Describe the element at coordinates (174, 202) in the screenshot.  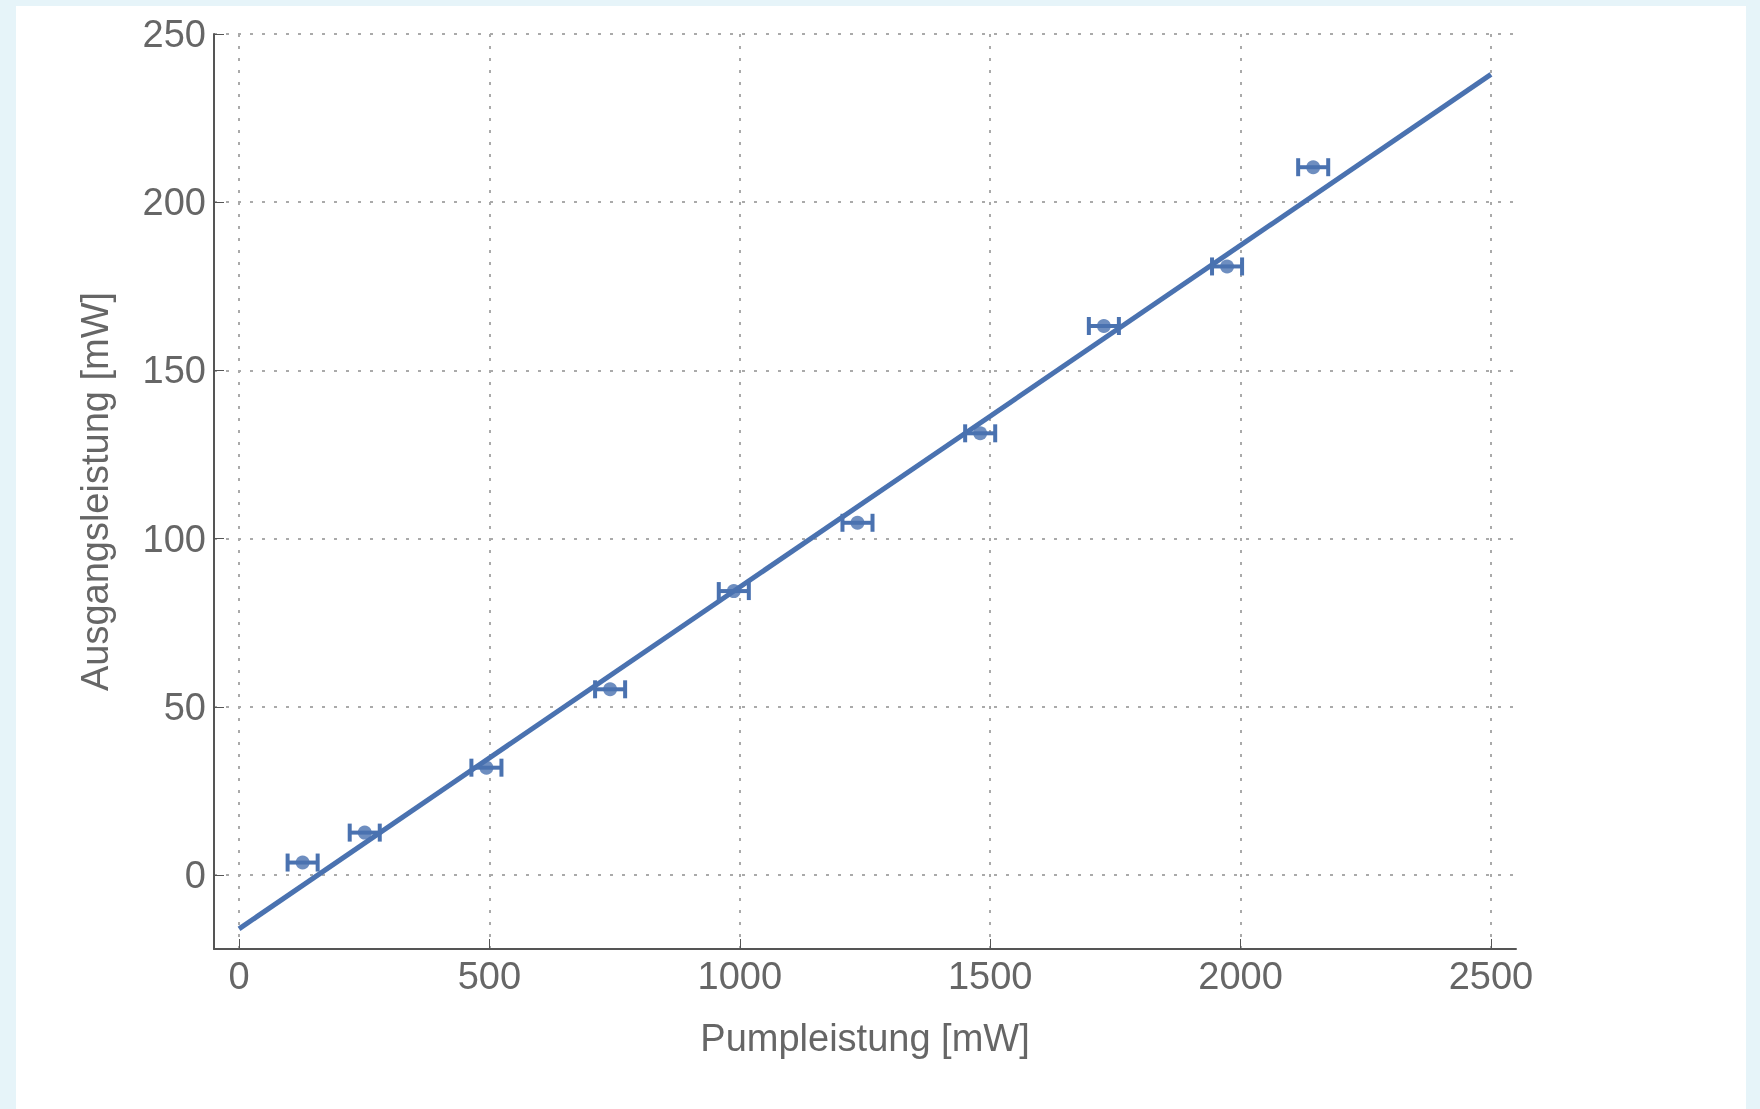
I see `y-tick-label: 200` at that location.